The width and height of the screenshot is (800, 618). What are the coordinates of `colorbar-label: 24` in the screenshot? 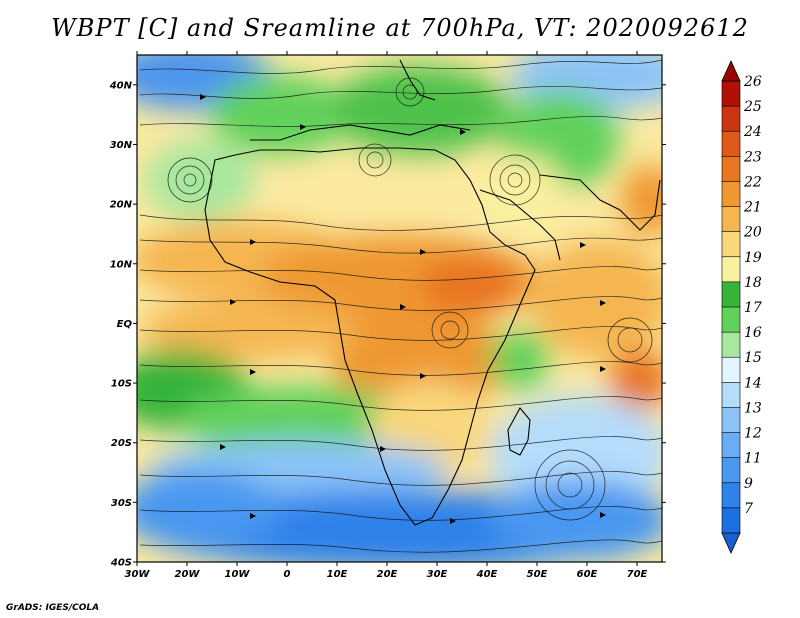 It's located at (752, 132).